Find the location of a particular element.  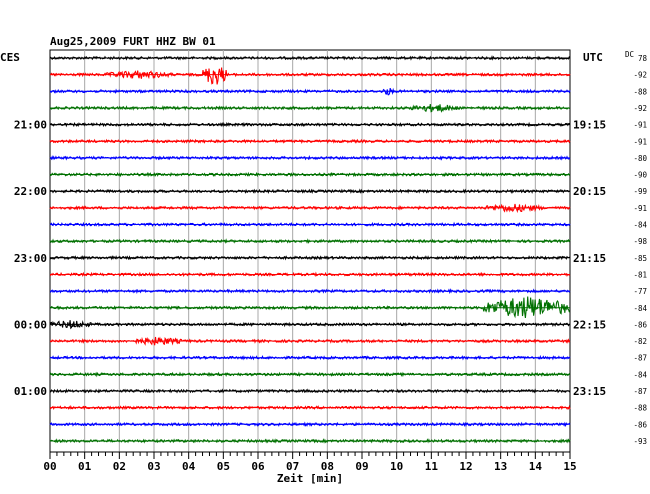

left-hour-label: 23:00 is located at coordinates (30, 258).